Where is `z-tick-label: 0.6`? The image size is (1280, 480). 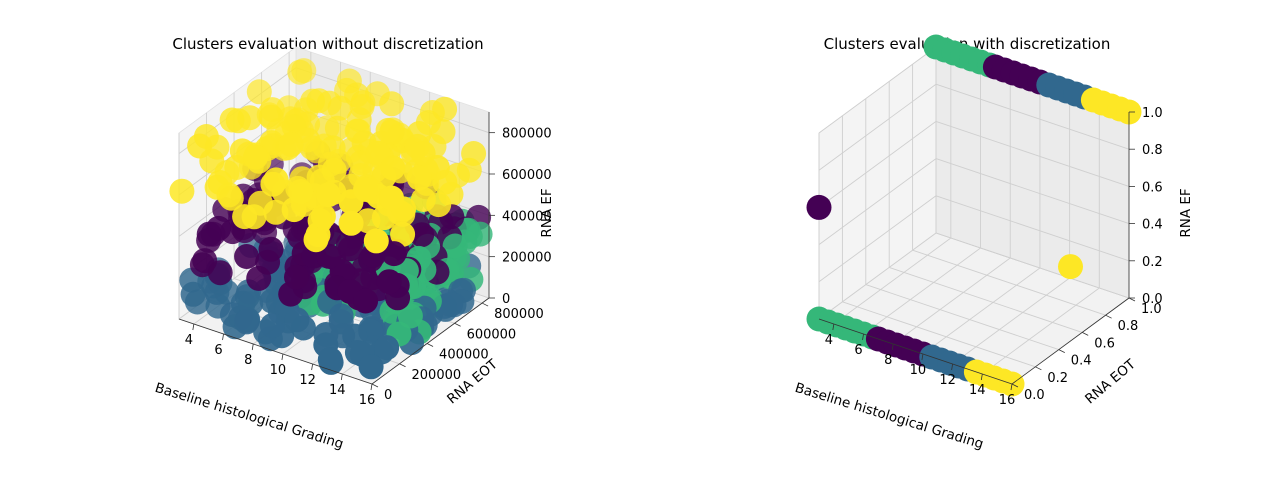
z-tick-label: 0.6 is located at coordinates (1152, 187).